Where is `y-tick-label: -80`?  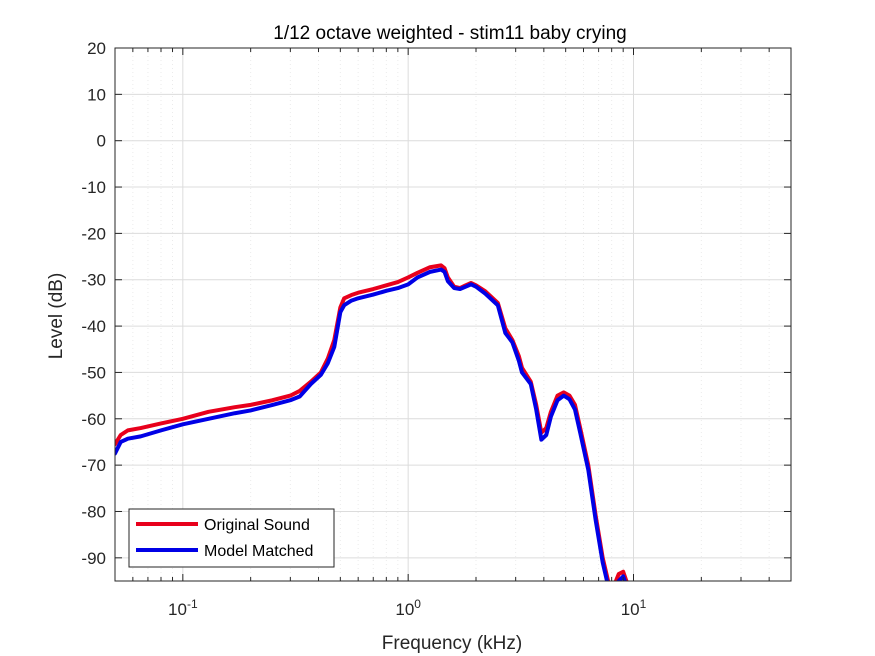
y-tick-label: -80 is located at coordinates (93, 511).